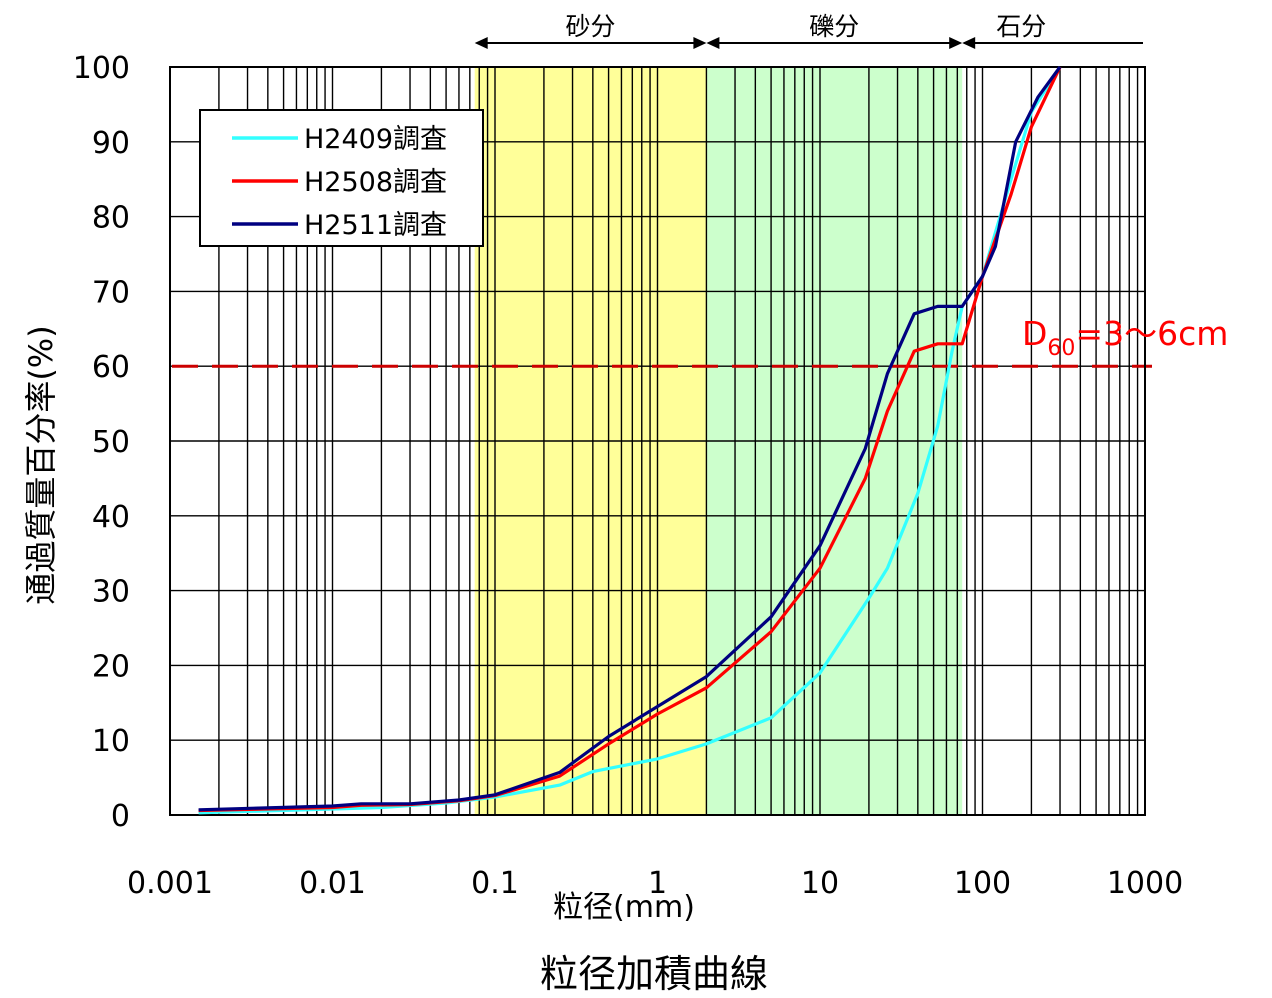 This screenshot has height=998, width=1272. I want to click on chart-title: 粒径加積曲線, so click(654, 974).